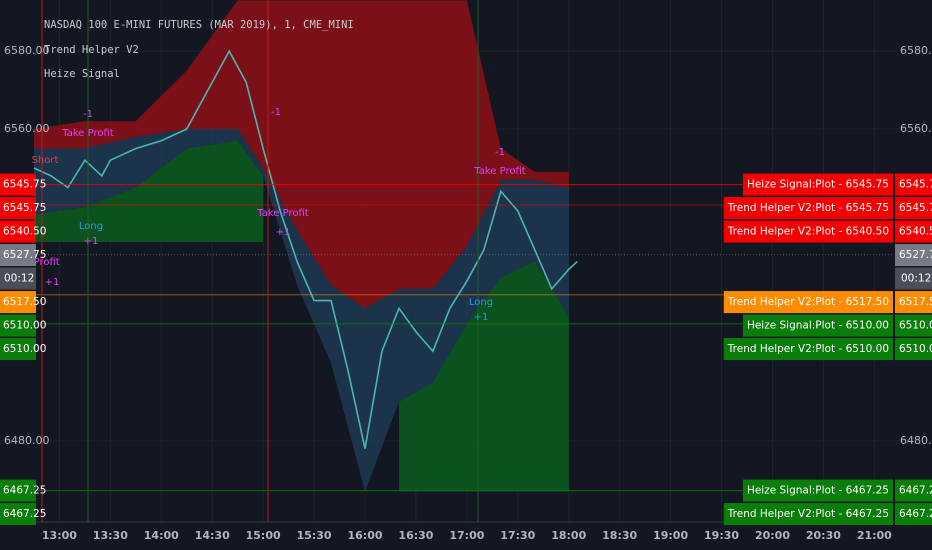 The width and height of the screenshot is (932, 550). Describe the element at coordinates (365, 535) in the screenshot. I see `x-tick-label: 16:00` at that location.